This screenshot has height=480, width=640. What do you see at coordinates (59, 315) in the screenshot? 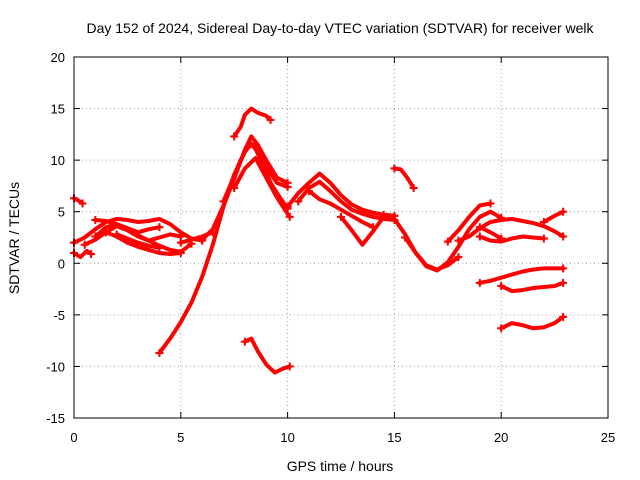
I see `y-tick-label: -5` at bounding box center [59, 315].